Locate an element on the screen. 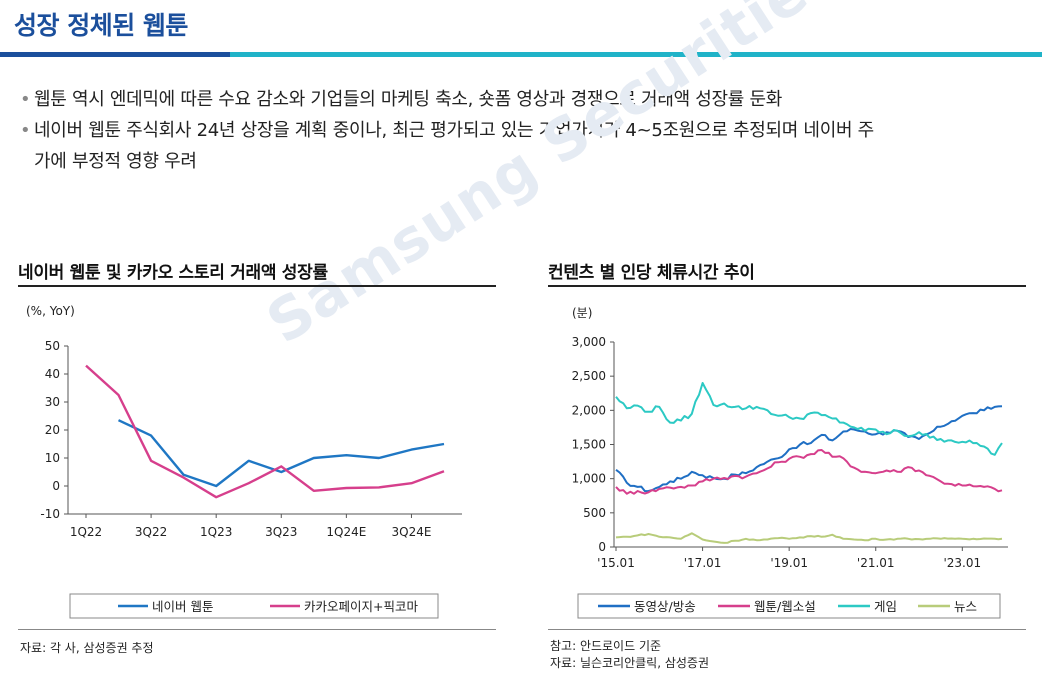 The width and height of the screenshot is (1042, 679). x-tick-label: 1Q23 is located at coordinates (216, 532).